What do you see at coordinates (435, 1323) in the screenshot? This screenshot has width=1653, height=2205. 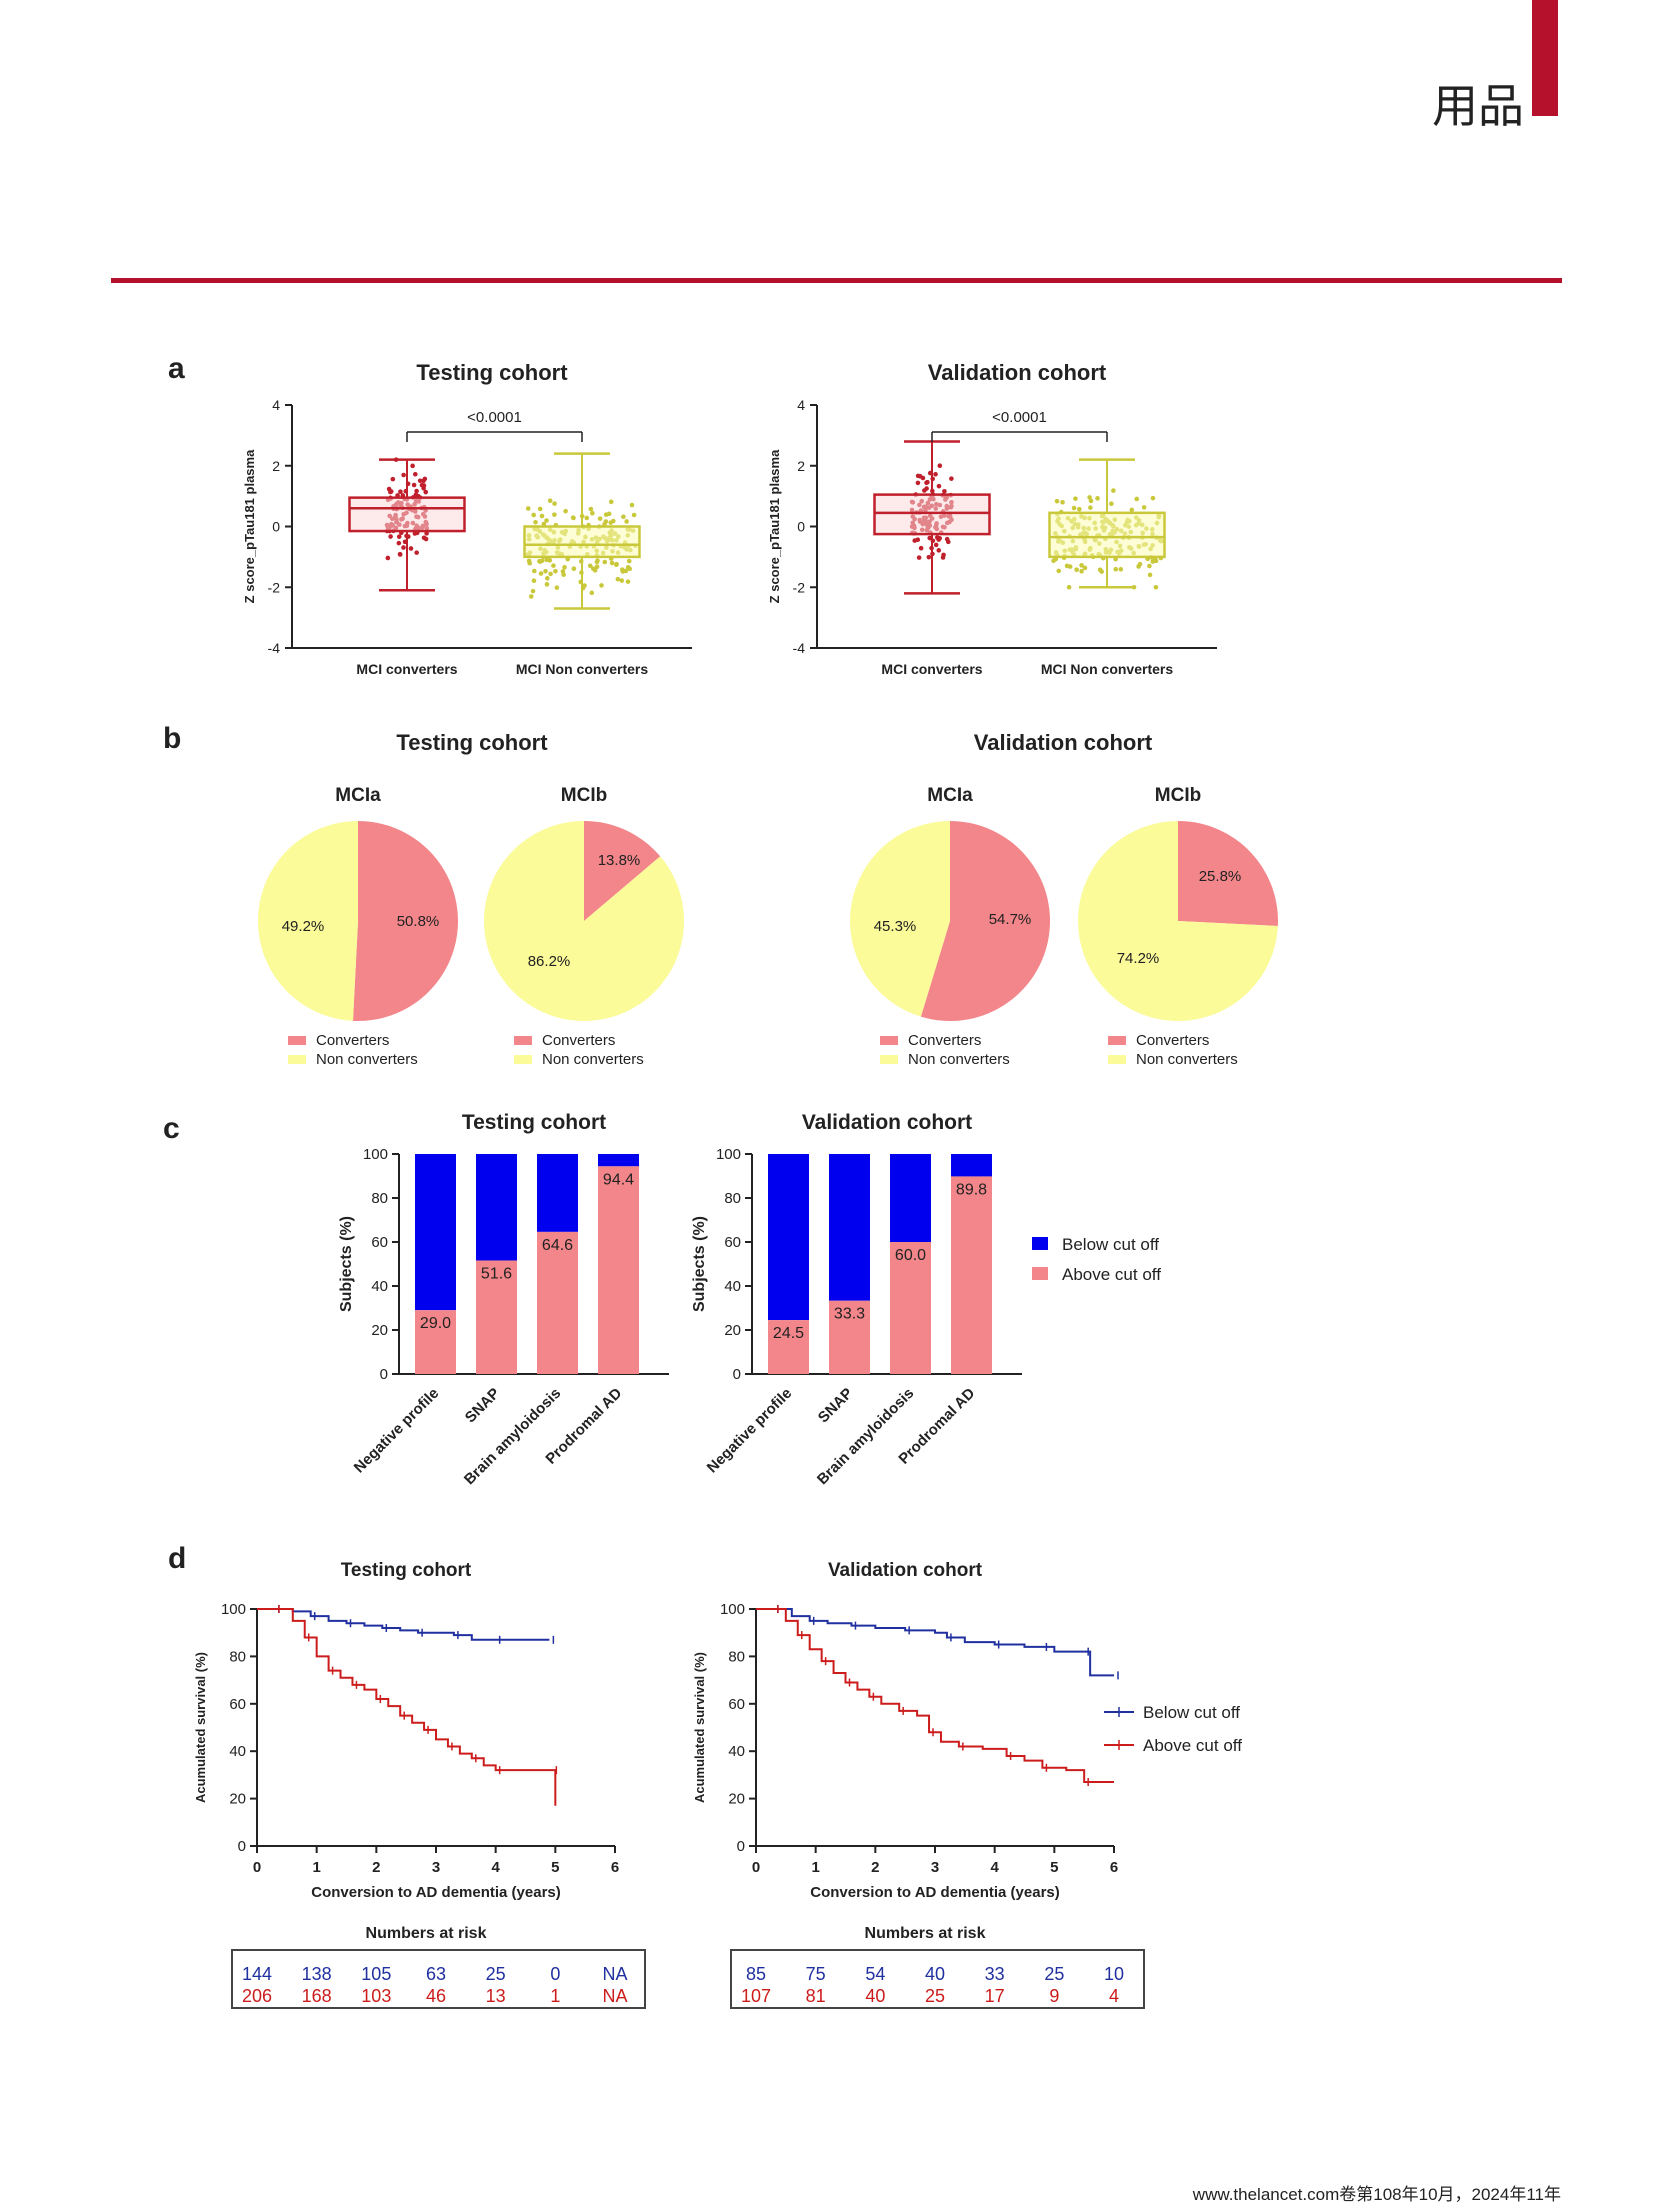 I see `bar-value-label: 29.0` at bounding box center [435, 1323].